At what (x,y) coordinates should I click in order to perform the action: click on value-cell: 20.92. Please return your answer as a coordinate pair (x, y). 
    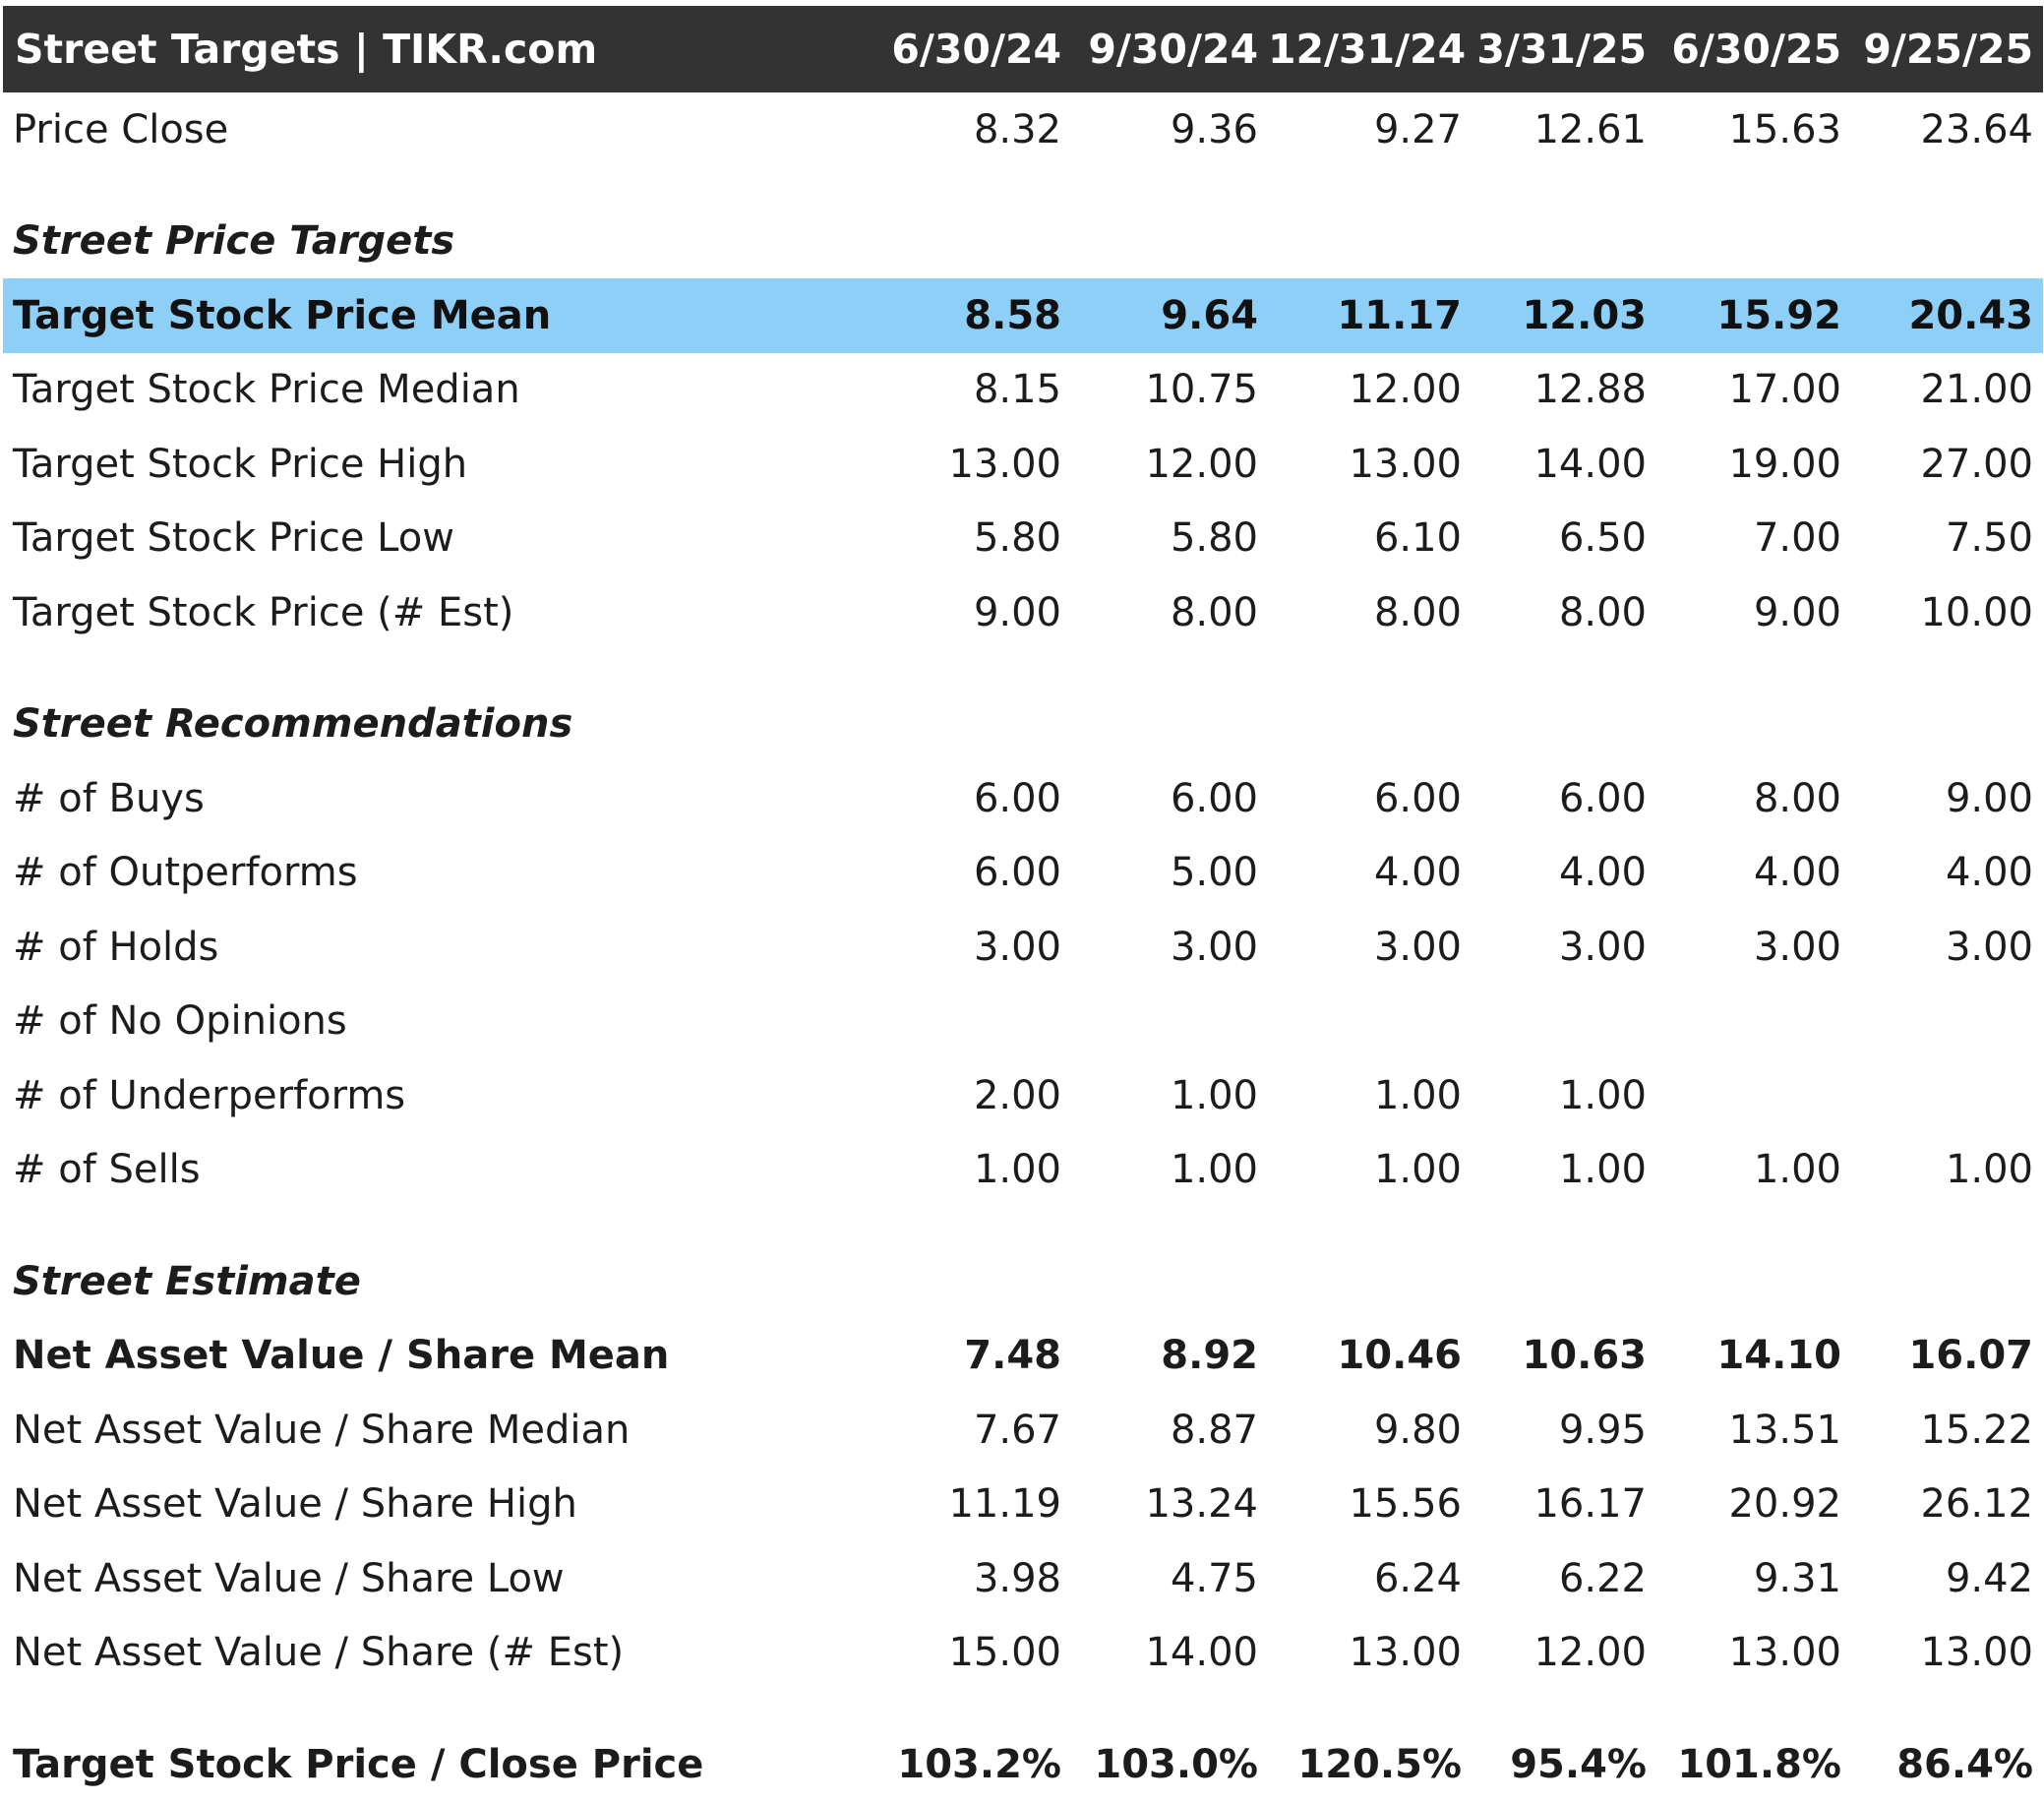
    Looking at the image, I should click on (1784, 1504).